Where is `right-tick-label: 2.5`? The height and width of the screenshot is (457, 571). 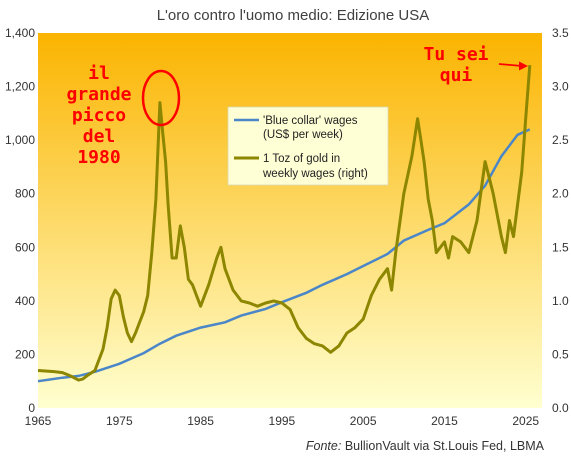 right-tick-label: 2.5 is located at coordinates (560, 140).